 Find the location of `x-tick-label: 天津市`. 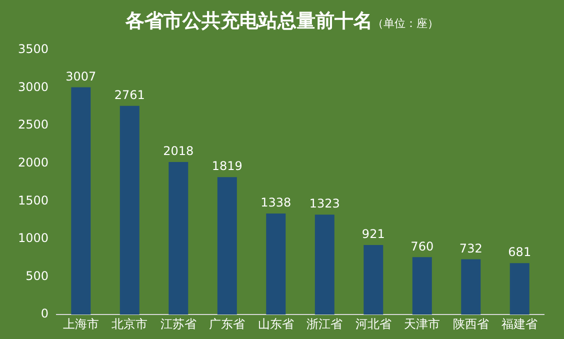

x-tick-label: 天津市 is located at coordinates (422, 323).